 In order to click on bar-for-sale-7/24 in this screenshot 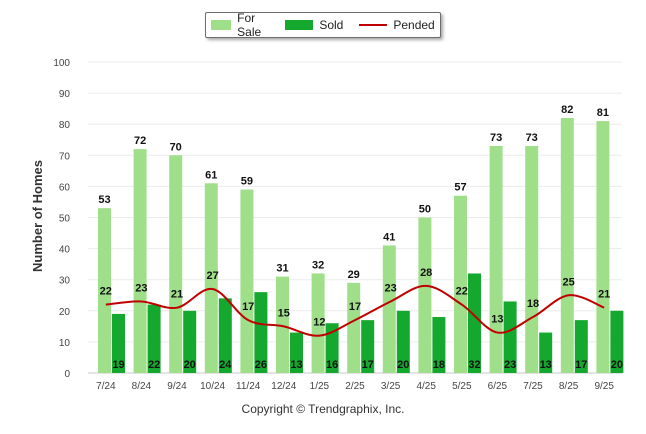, I will do `click(104, 290)`.